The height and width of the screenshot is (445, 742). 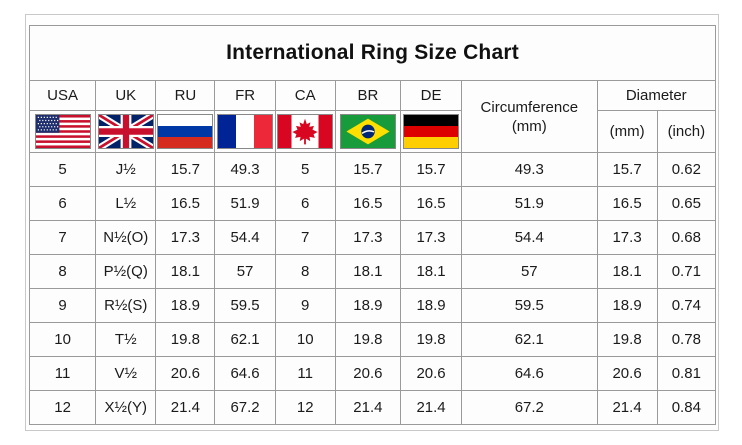 What do you see at coordinates (686, 407) in the screenshot?
I see `cell-diameter-inch: 0.84` at bounding box center [686, 407].